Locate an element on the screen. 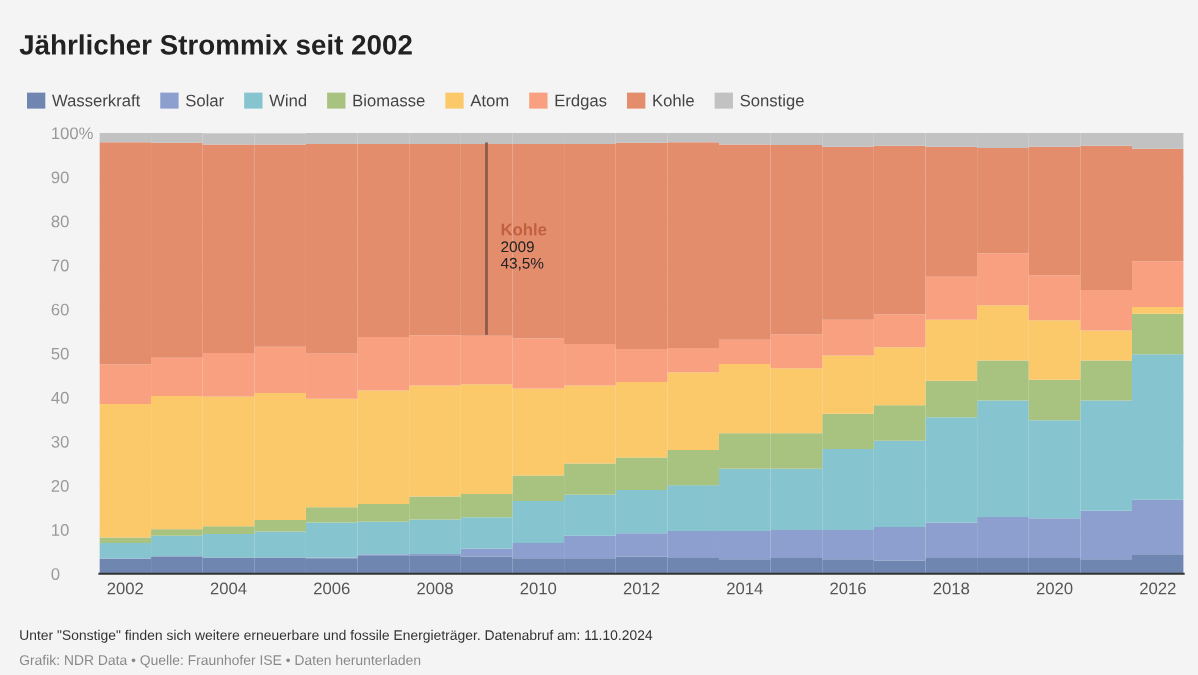  chart-title: Jährlicher Strommix seit 2002 is located at coordinates (215, 44).